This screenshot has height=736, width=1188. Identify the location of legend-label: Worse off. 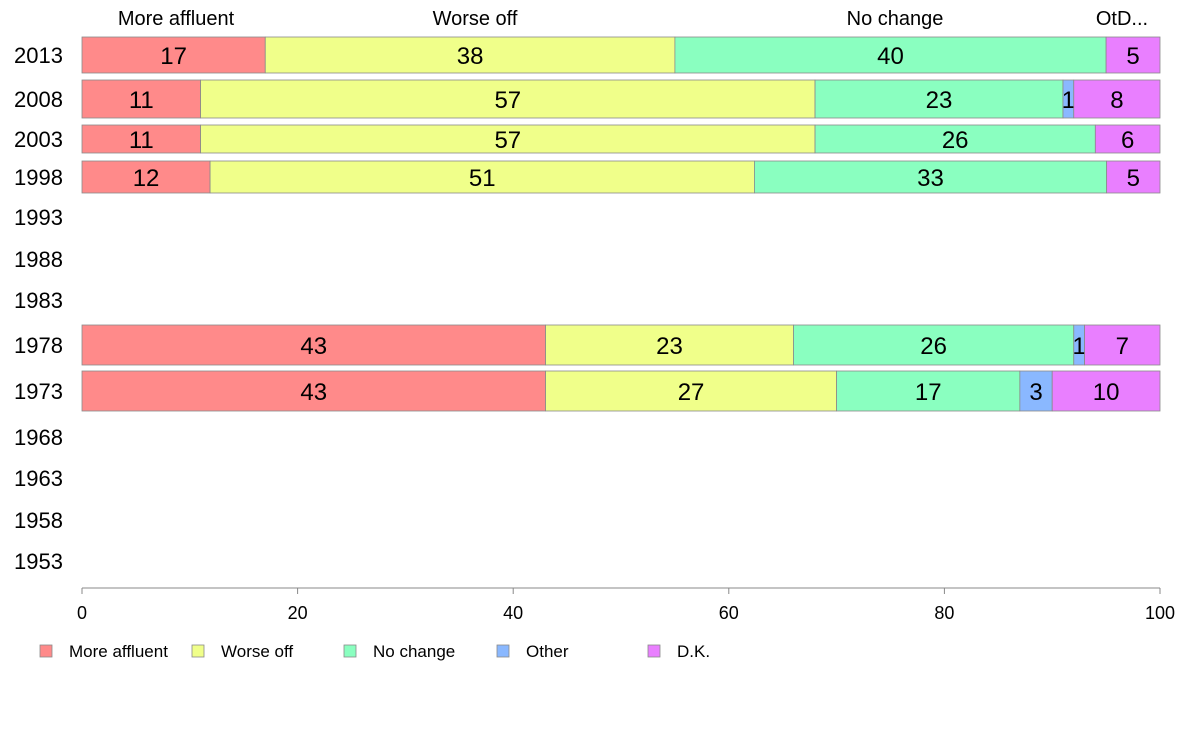
(257, 651).